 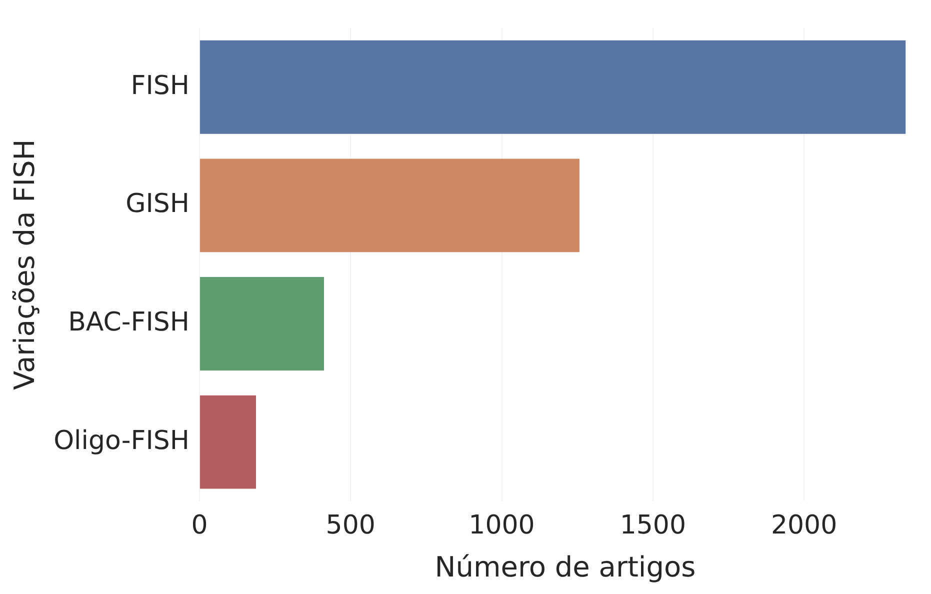 What do you see at coordinates (653, 525) in the screenshot?
I see `x-tick-label: 1500` at bounding box center [653, 525].